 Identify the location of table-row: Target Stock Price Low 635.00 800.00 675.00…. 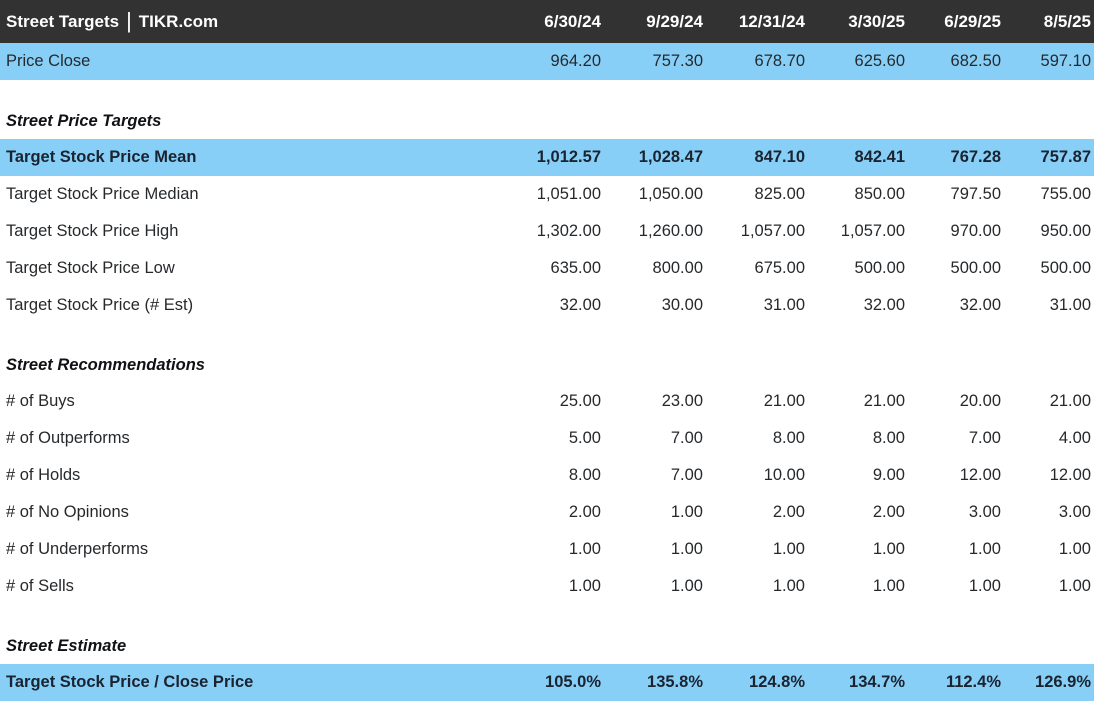
(547, 268).